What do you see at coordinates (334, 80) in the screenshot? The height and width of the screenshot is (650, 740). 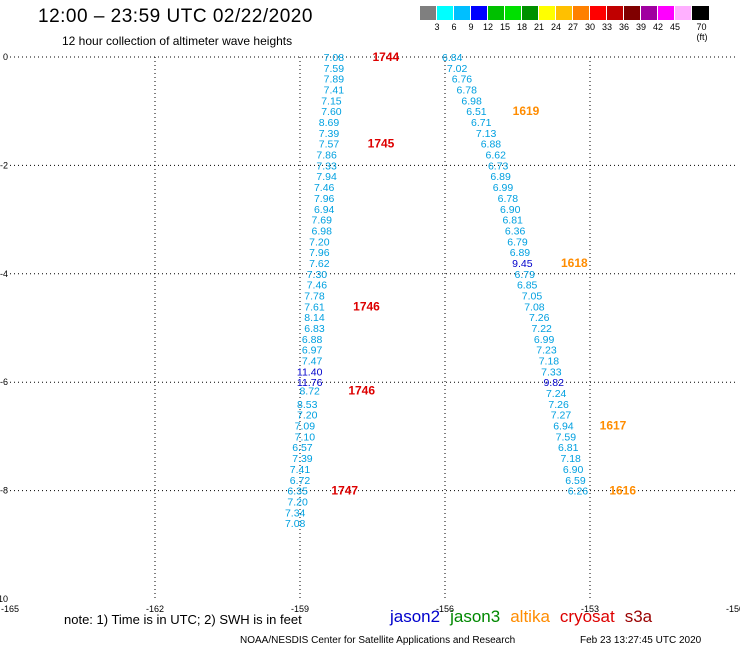 I see `wave-height-label: 7.89` at bounding box center [334, 80].